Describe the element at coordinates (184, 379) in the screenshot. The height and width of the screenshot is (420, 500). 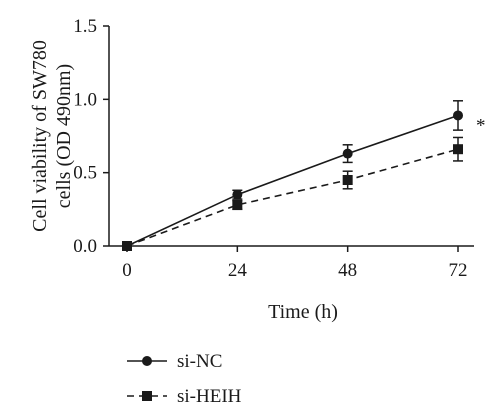
I see `legend: si-NC si-HEIH` at that location.